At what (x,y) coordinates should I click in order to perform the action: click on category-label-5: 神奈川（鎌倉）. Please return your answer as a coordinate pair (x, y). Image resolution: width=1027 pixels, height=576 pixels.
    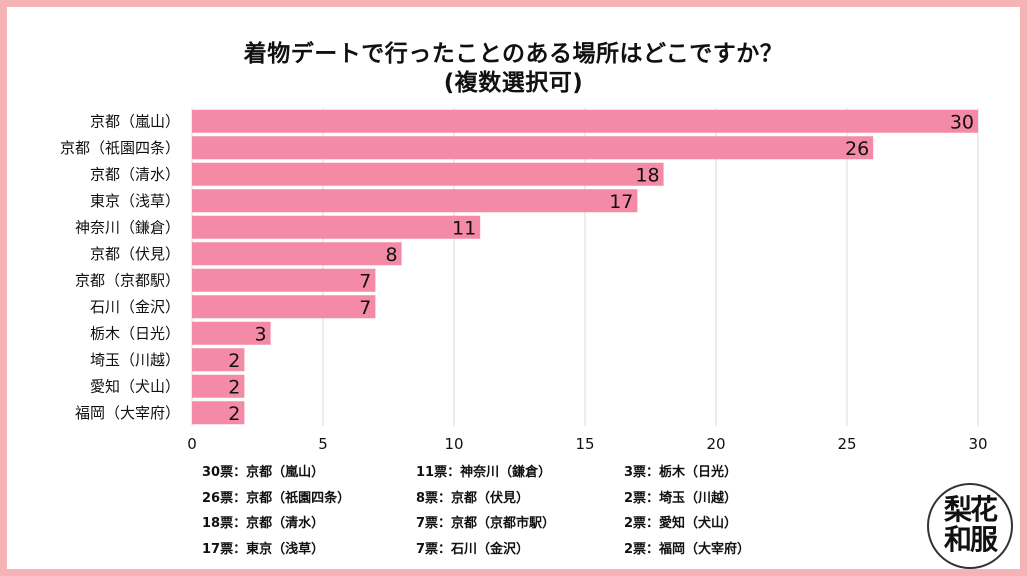
    Looking at the image, I should click on (127, 227).